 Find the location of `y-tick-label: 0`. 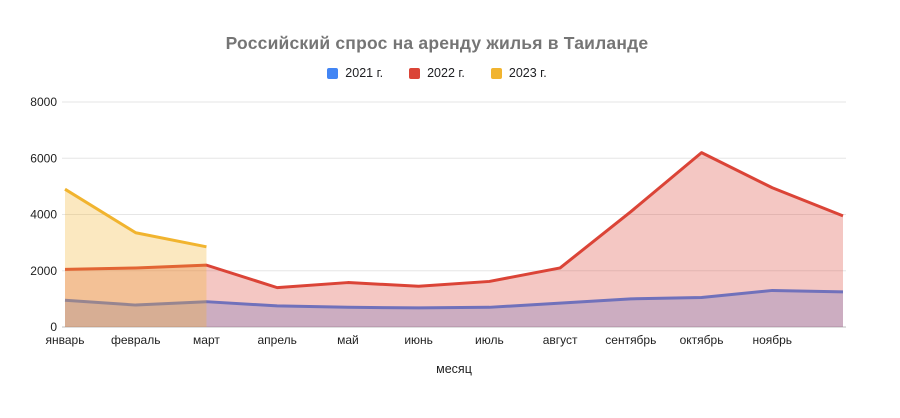

y-tick-label: 0 is located at coordinates (53, 327).